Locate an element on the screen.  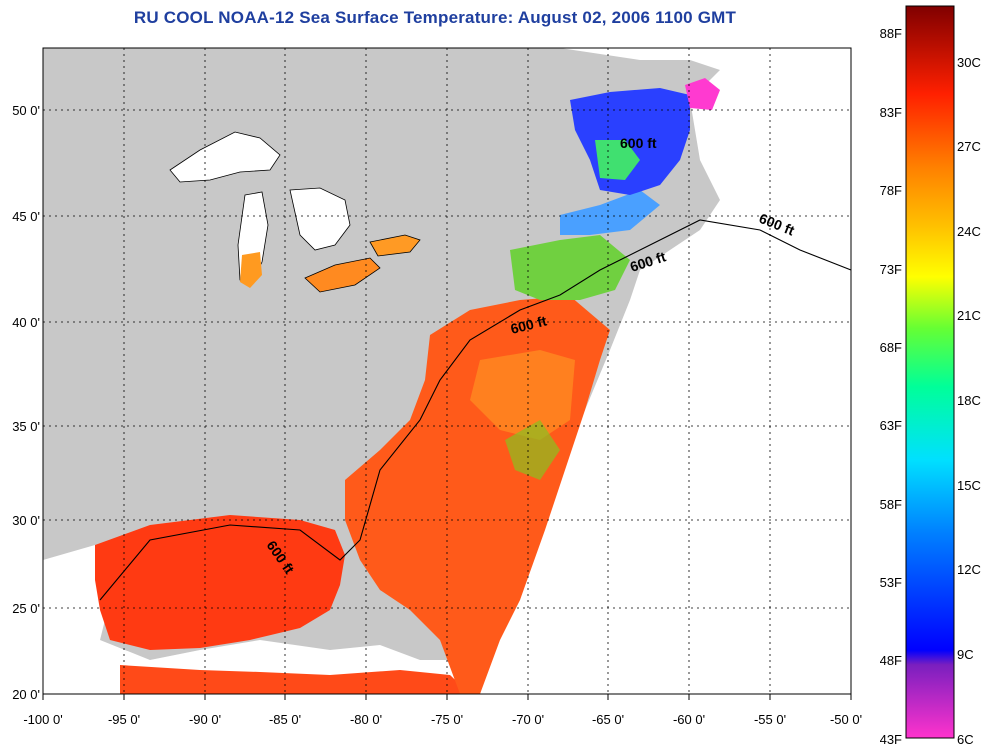
lake-huron is located at coordinates (320, 219).